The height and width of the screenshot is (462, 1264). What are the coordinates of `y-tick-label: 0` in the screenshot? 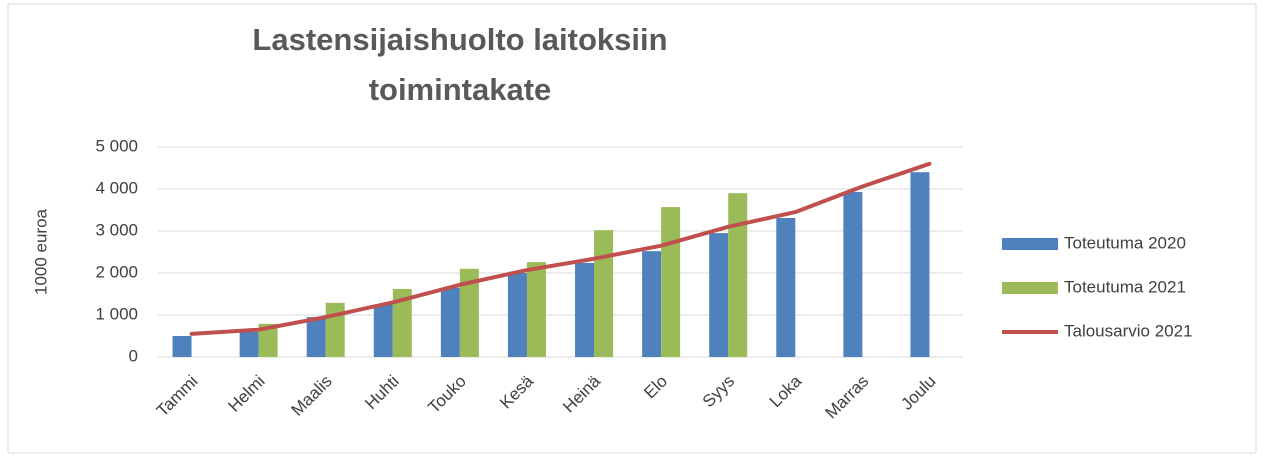 It's located at (133, 355).